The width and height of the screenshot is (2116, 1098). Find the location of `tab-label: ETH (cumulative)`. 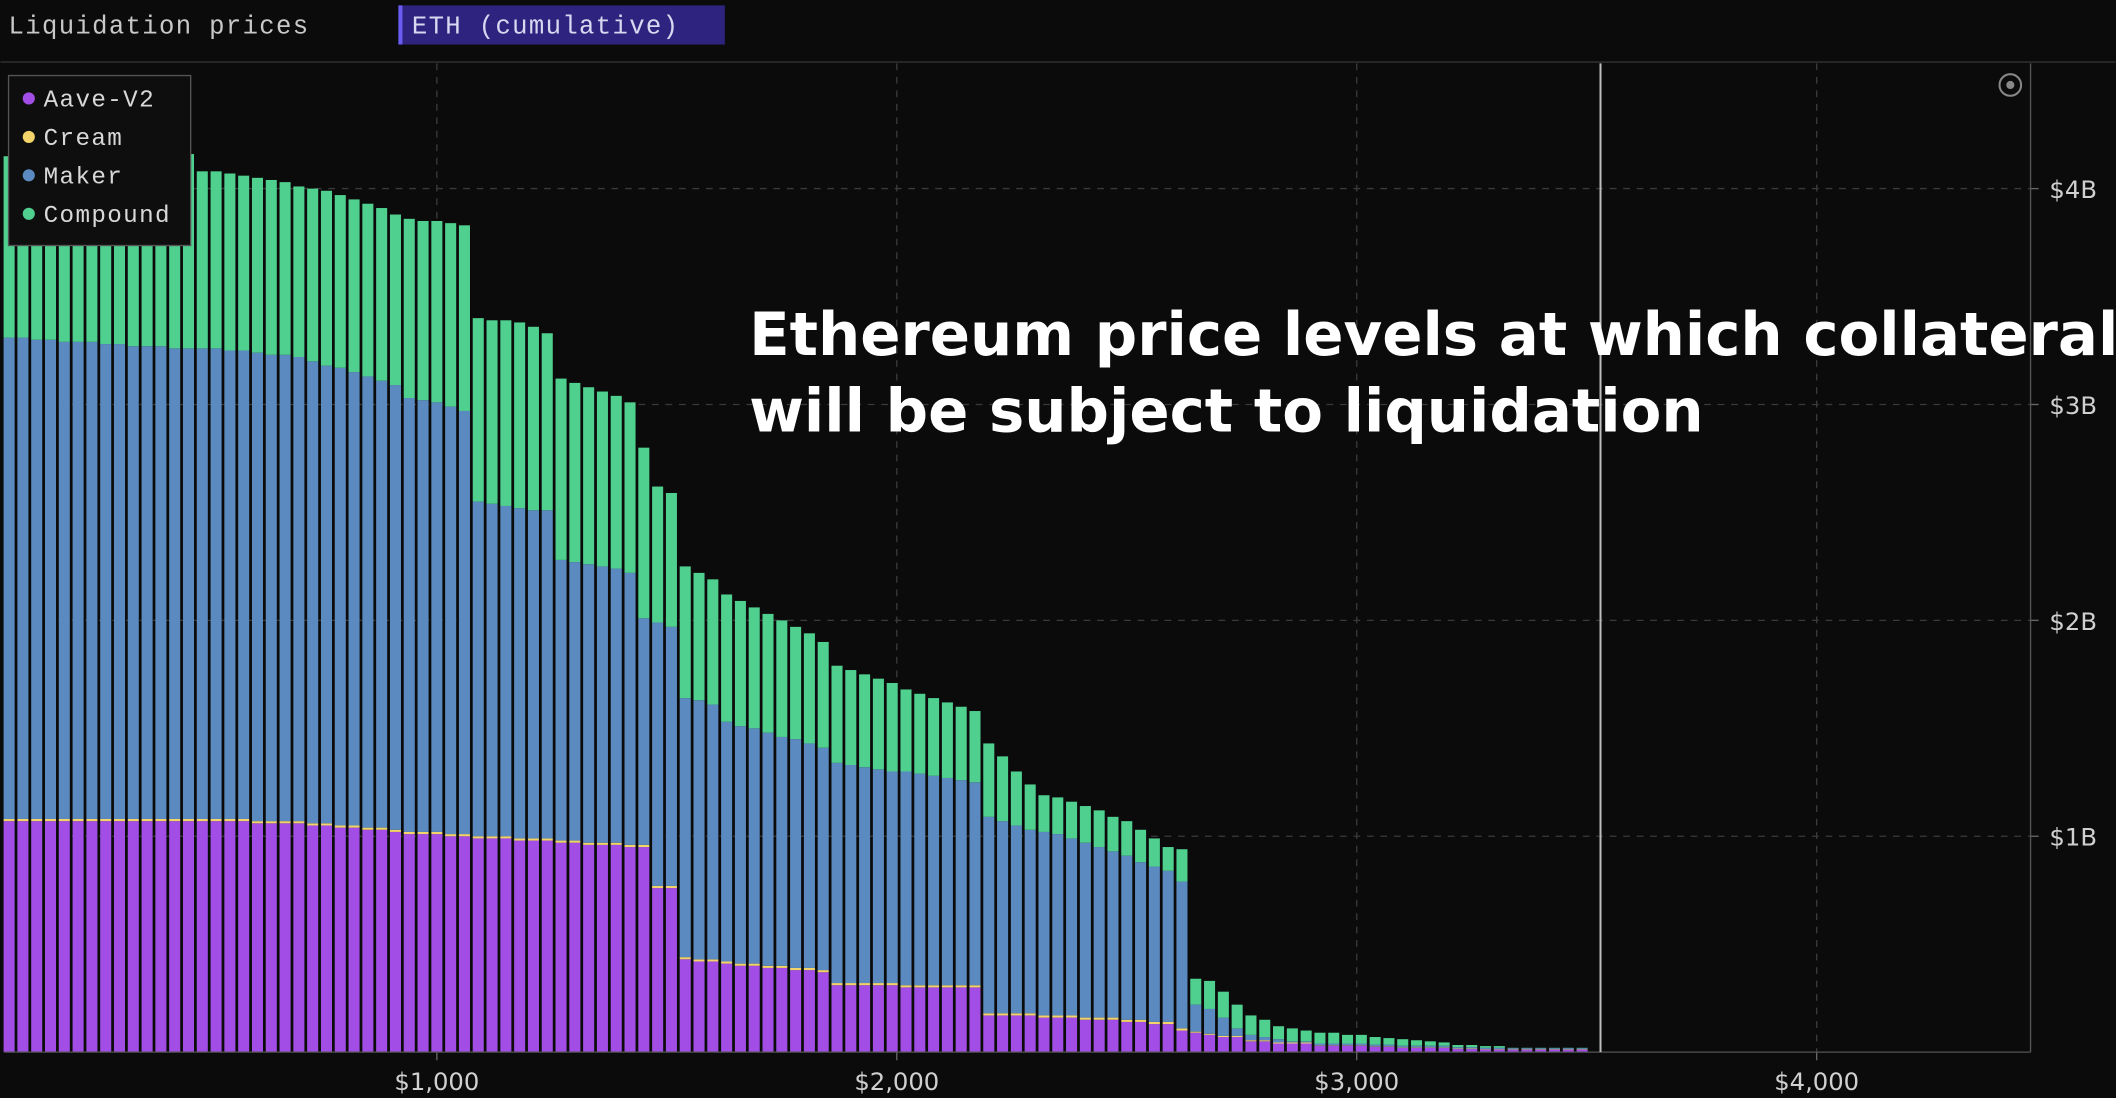

tab-label: ETH (cumulative) is located at coordinates (545, 27).